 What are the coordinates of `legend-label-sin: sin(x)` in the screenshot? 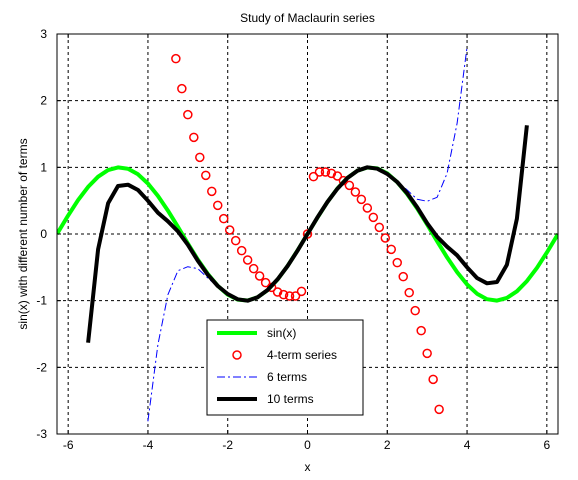 It's located at (281, 333).